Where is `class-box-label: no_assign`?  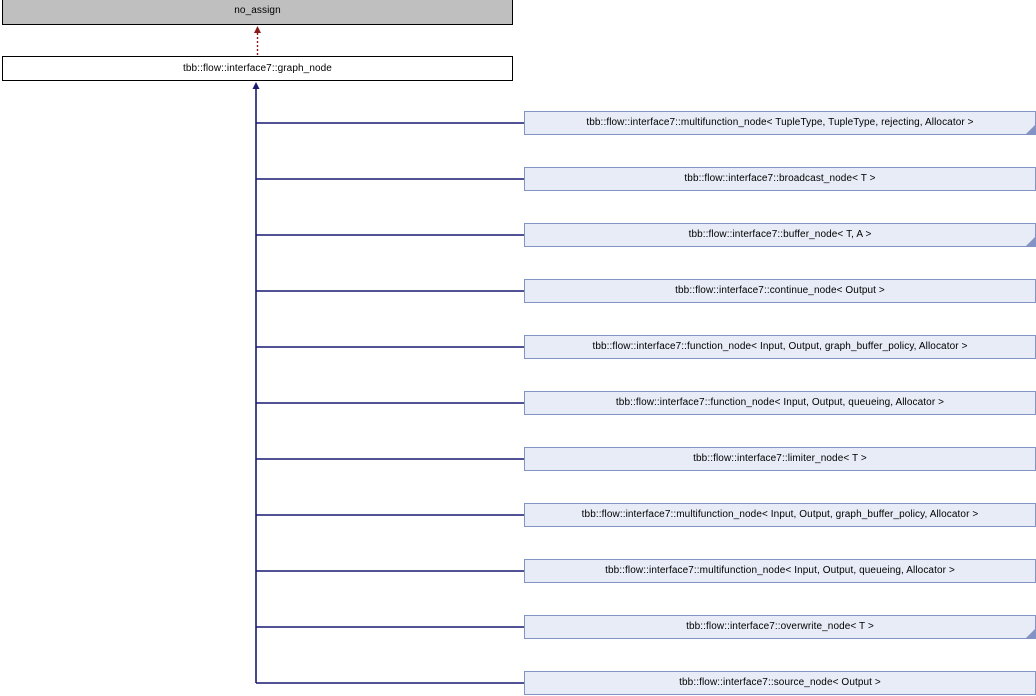
class-box-label: no_assign is located at coordinates (257, 10).